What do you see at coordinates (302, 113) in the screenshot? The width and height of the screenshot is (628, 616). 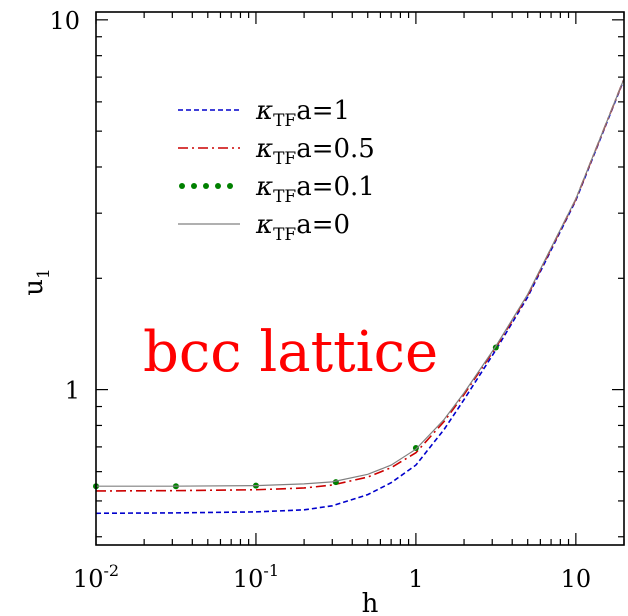 I see `legend-label: κTFa=1` at bounding box center [302, 113].